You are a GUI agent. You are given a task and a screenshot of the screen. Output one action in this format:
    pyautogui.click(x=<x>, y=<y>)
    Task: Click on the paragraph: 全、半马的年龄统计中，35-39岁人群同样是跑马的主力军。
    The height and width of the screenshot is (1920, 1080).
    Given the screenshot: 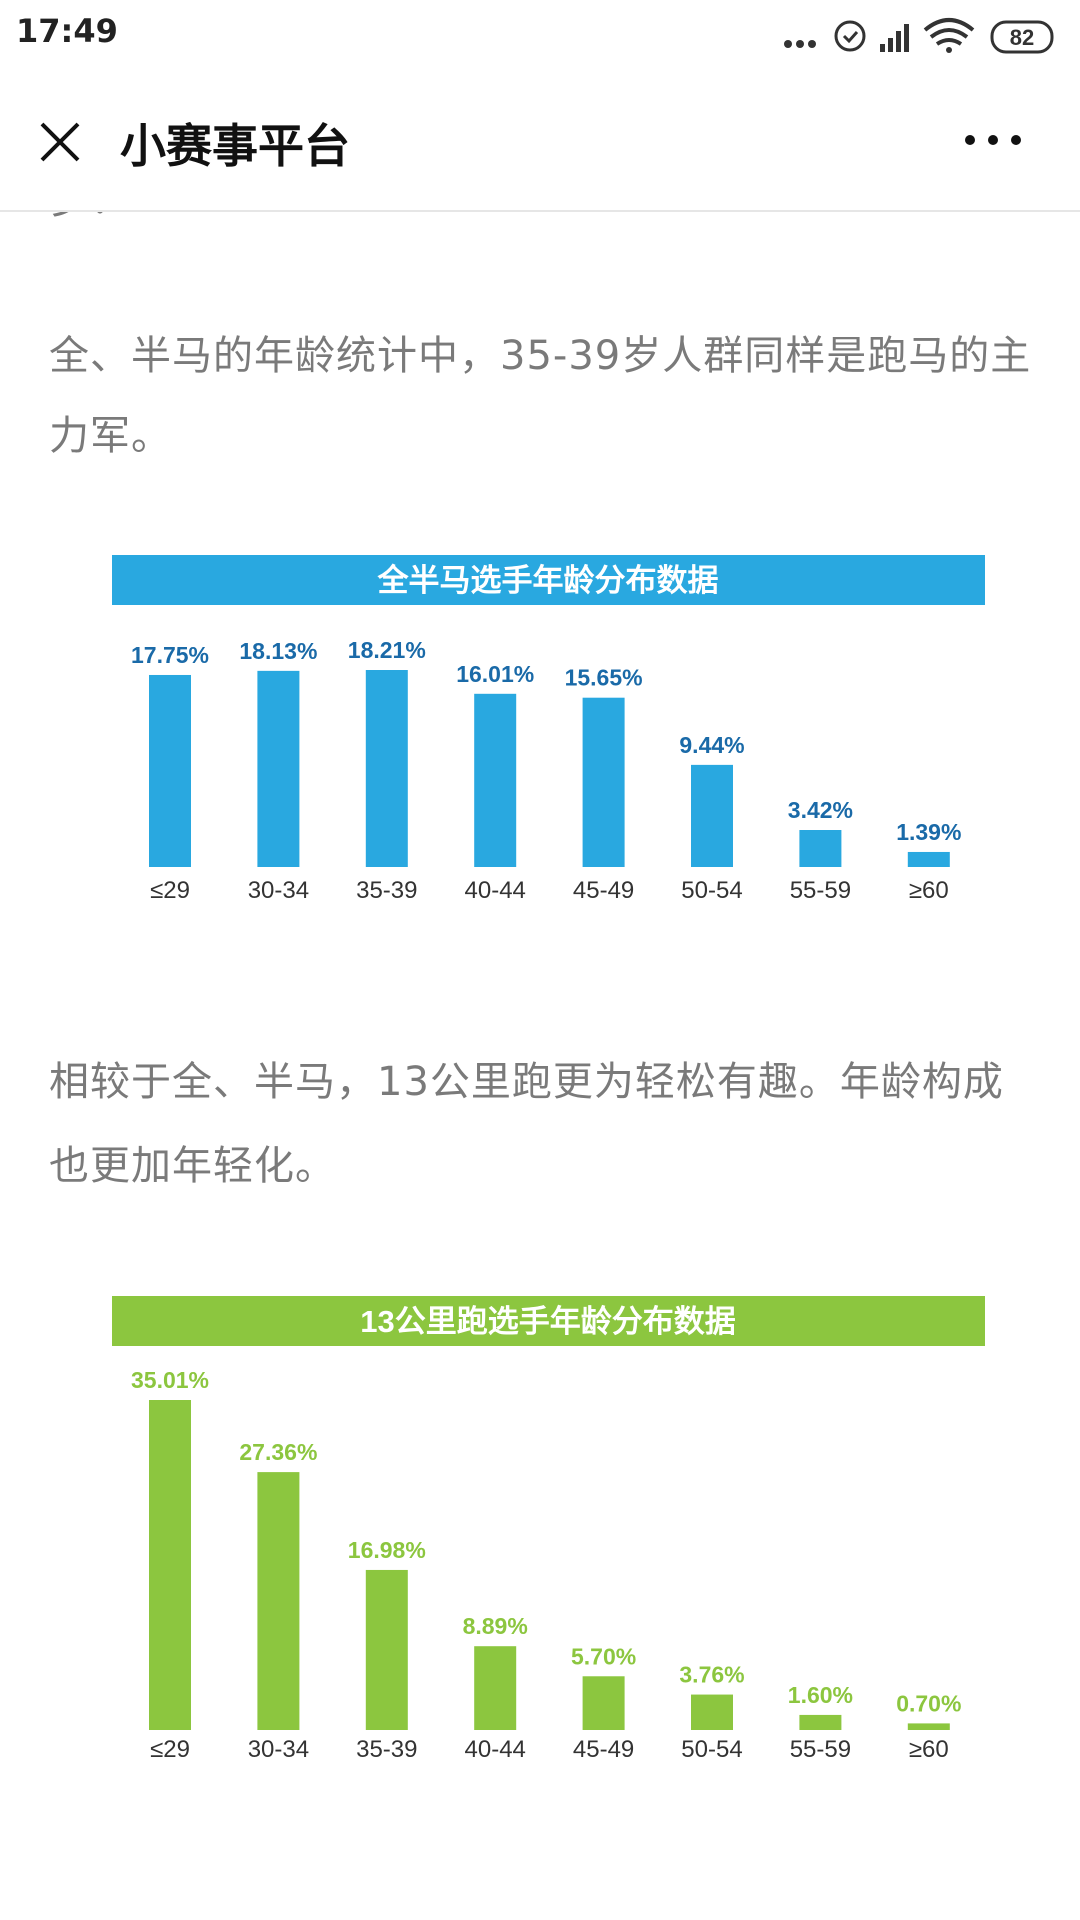 What is the action you would take?
    pyautogui.click(x=540, y=396)
    